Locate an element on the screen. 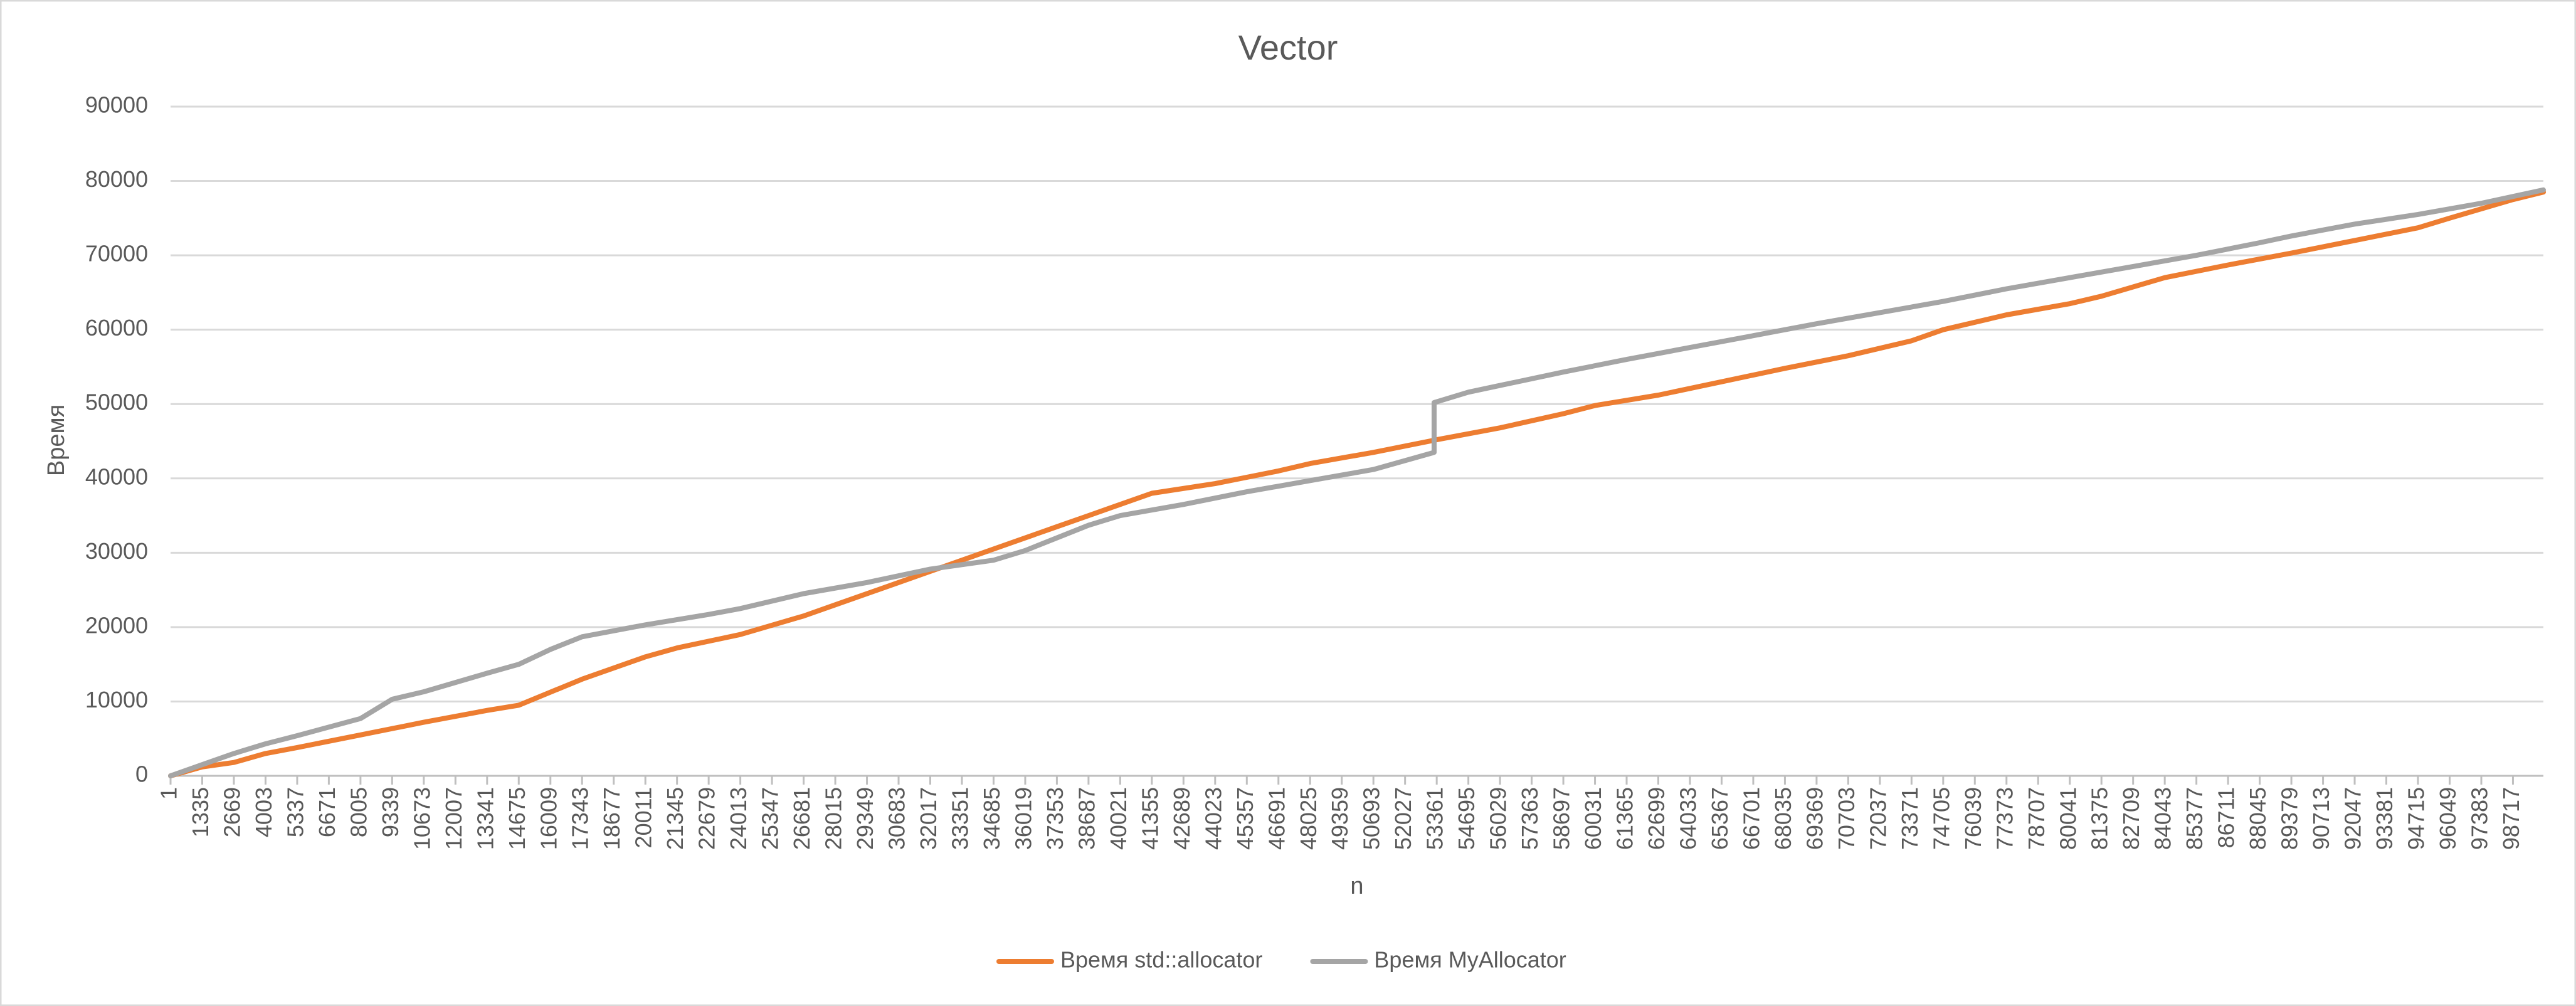 This screenshot has width=2576, height=1006. x-tick-label: 1335 is located at coordinates (200, 812).